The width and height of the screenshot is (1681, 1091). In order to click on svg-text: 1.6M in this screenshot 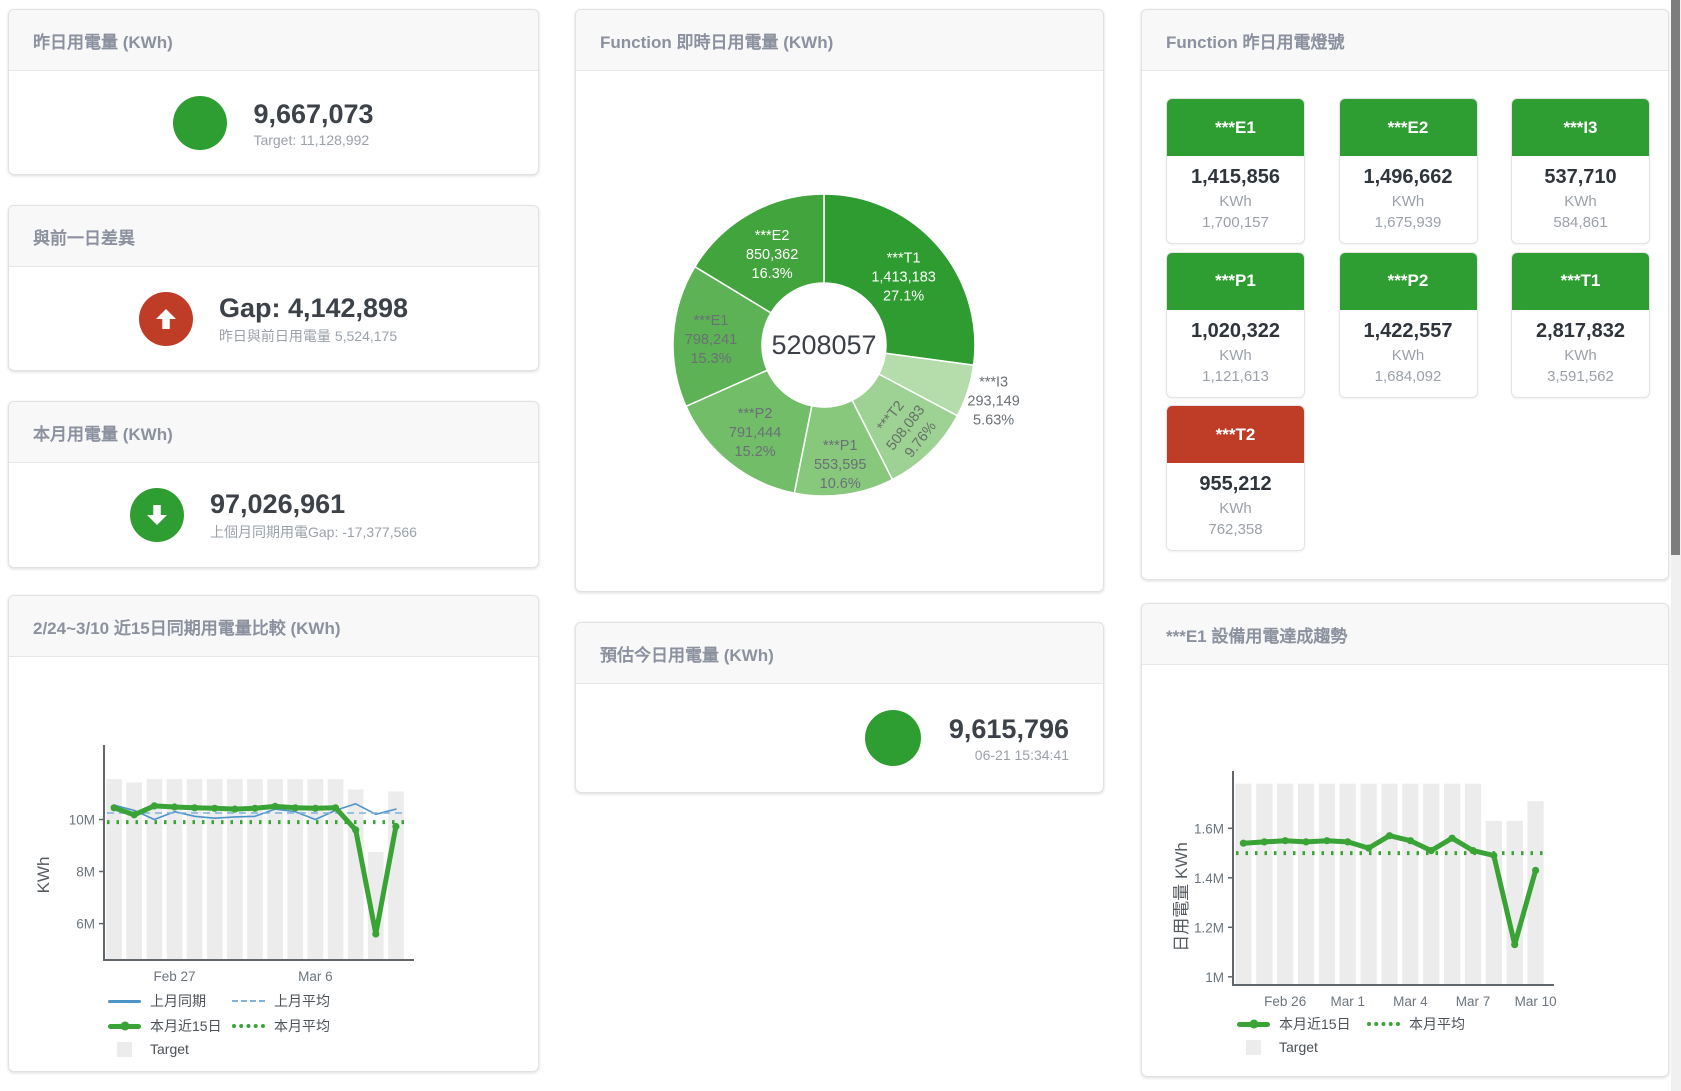, I will do `click(1209, 828)`.